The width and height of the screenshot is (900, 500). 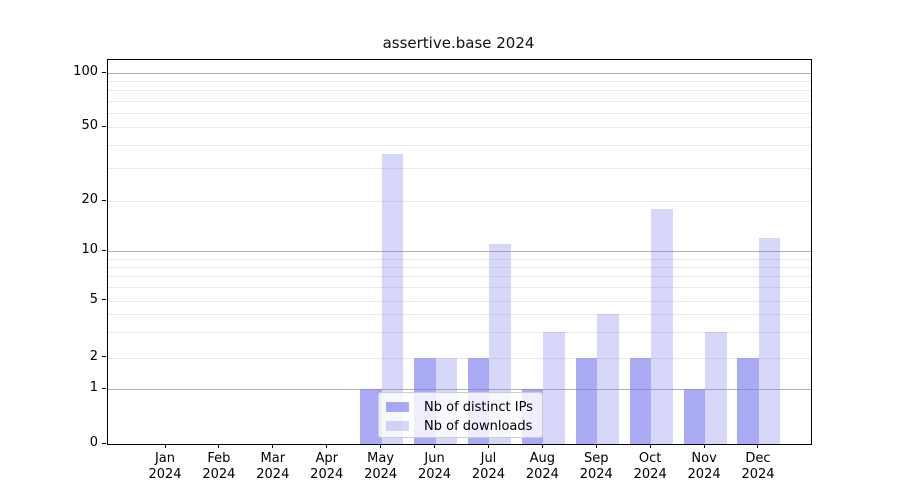 What do you see at coordinates (89, 249) in the screenshot?
I see `y-tick-label-10: 10` at bounding box center [89, 249].